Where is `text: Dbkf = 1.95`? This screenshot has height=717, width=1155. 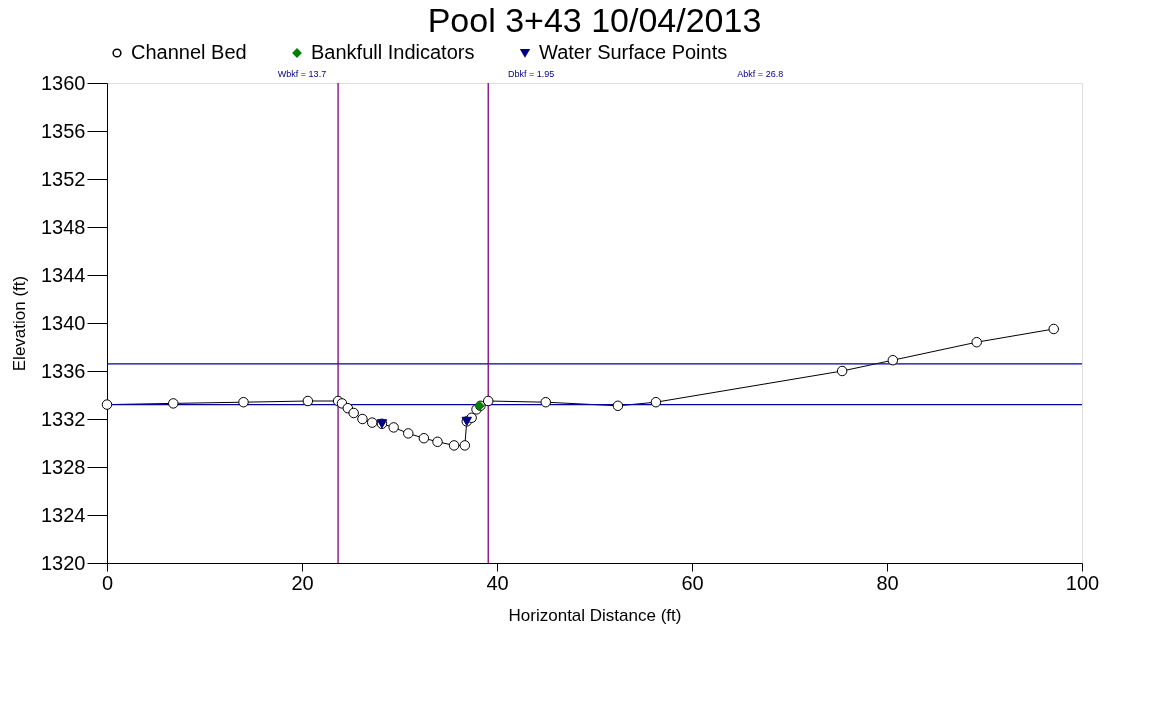 text: Dbkf = 1.95 is located at coordinates (531, 74).